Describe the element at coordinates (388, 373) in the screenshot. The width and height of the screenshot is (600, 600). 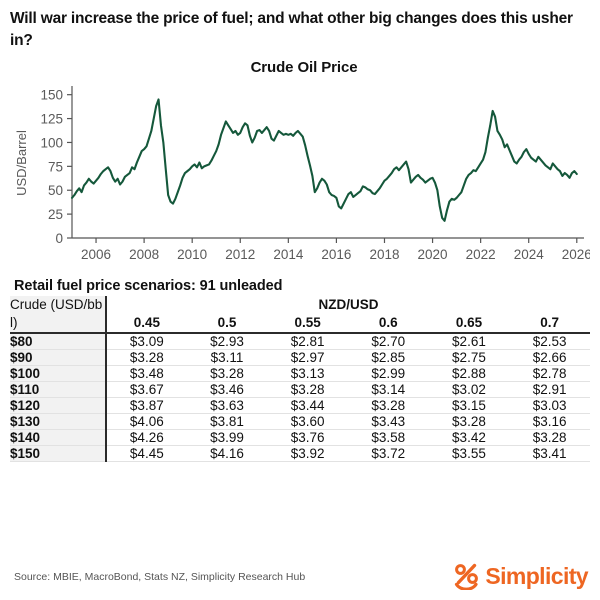
I see `price-cell: $2.99` at that location.